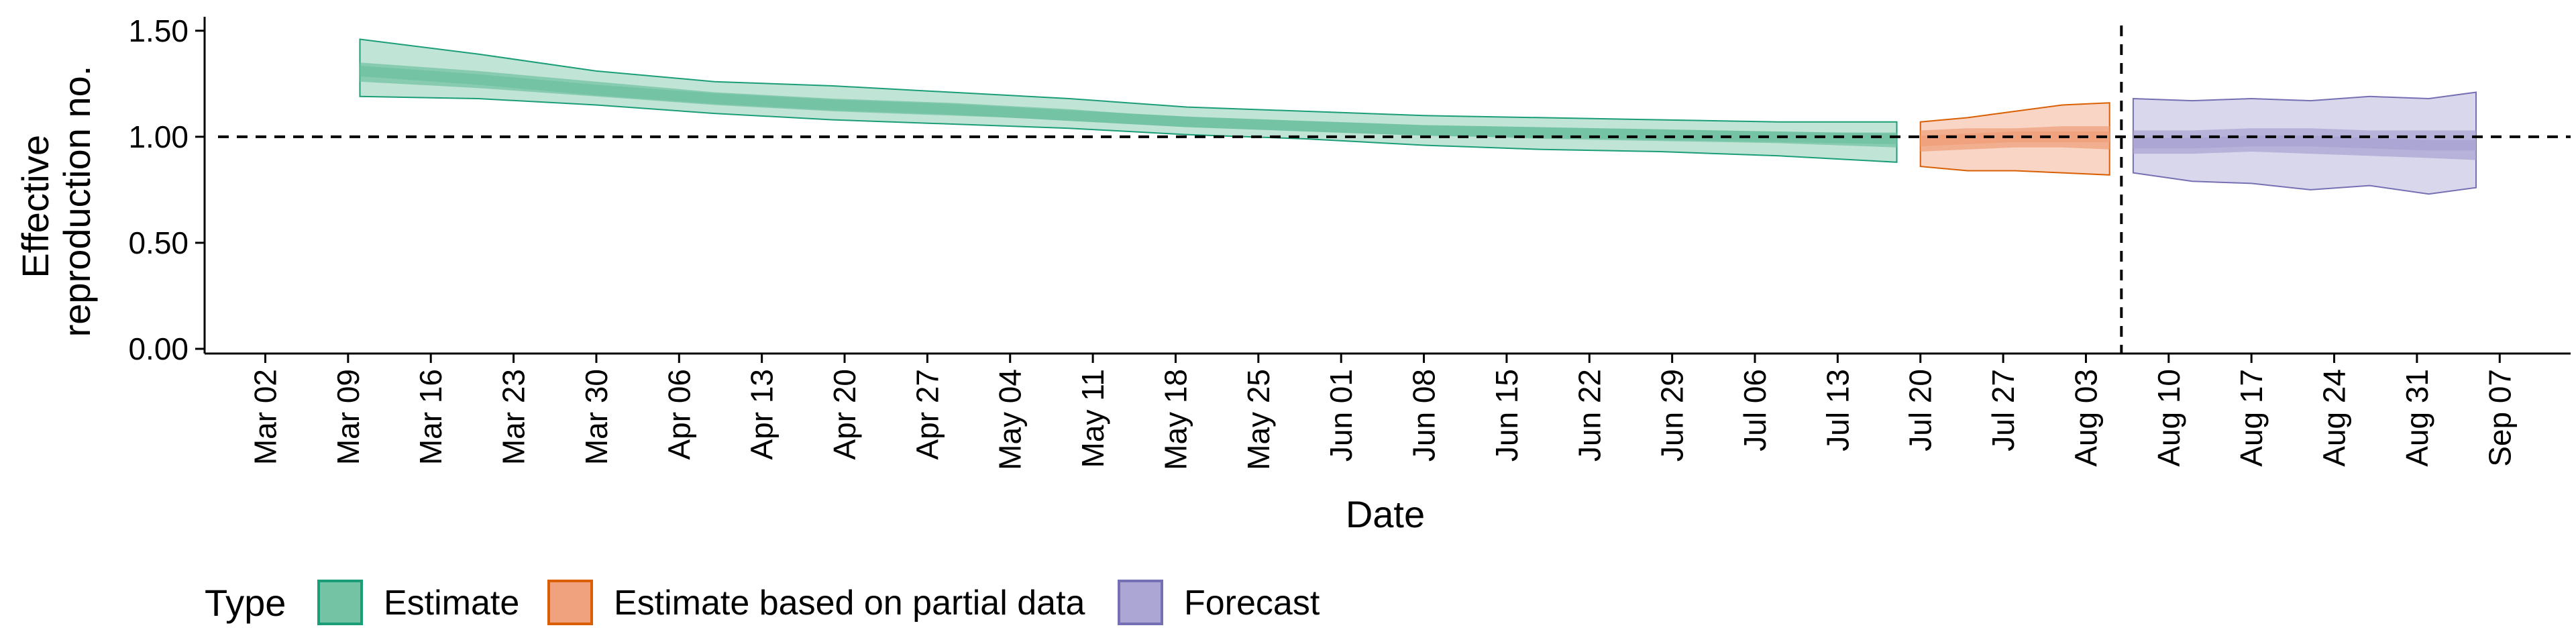  I want to click on x-tick-label: Mar 16, so click(430, 417).